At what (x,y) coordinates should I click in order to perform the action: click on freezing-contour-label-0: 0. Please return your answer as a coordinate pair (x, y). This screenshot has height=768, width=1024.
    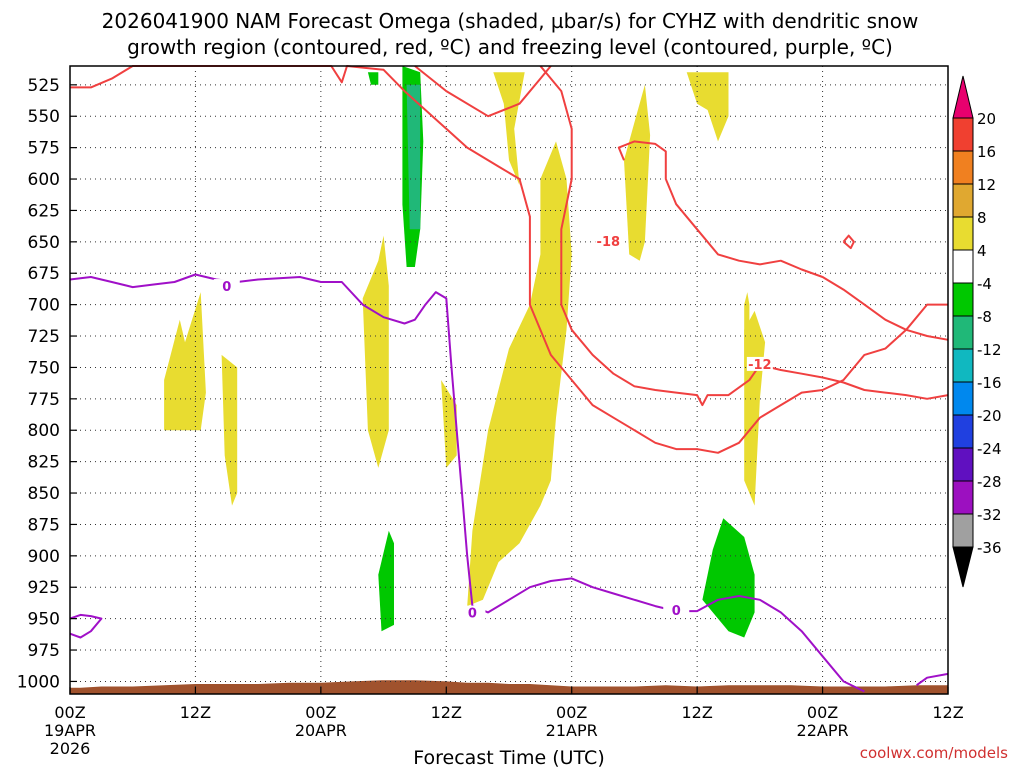
    Looking at the image, I should click on (226, 287).